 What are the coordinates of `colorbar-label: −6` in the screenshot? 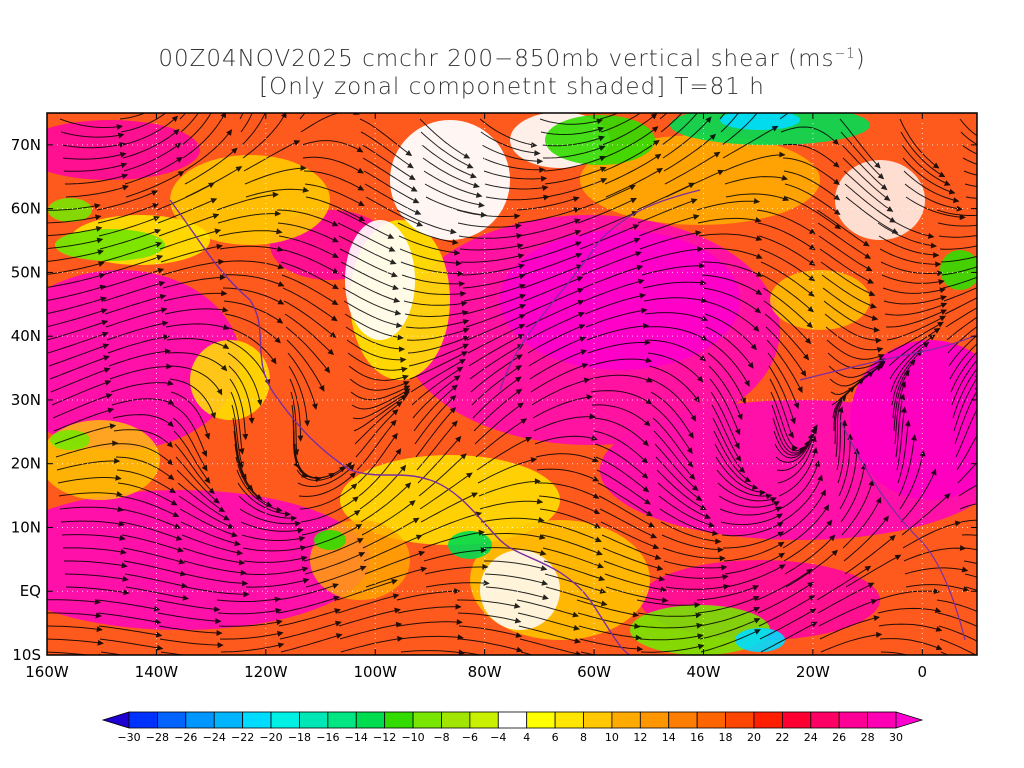 It's located at (470, 737).